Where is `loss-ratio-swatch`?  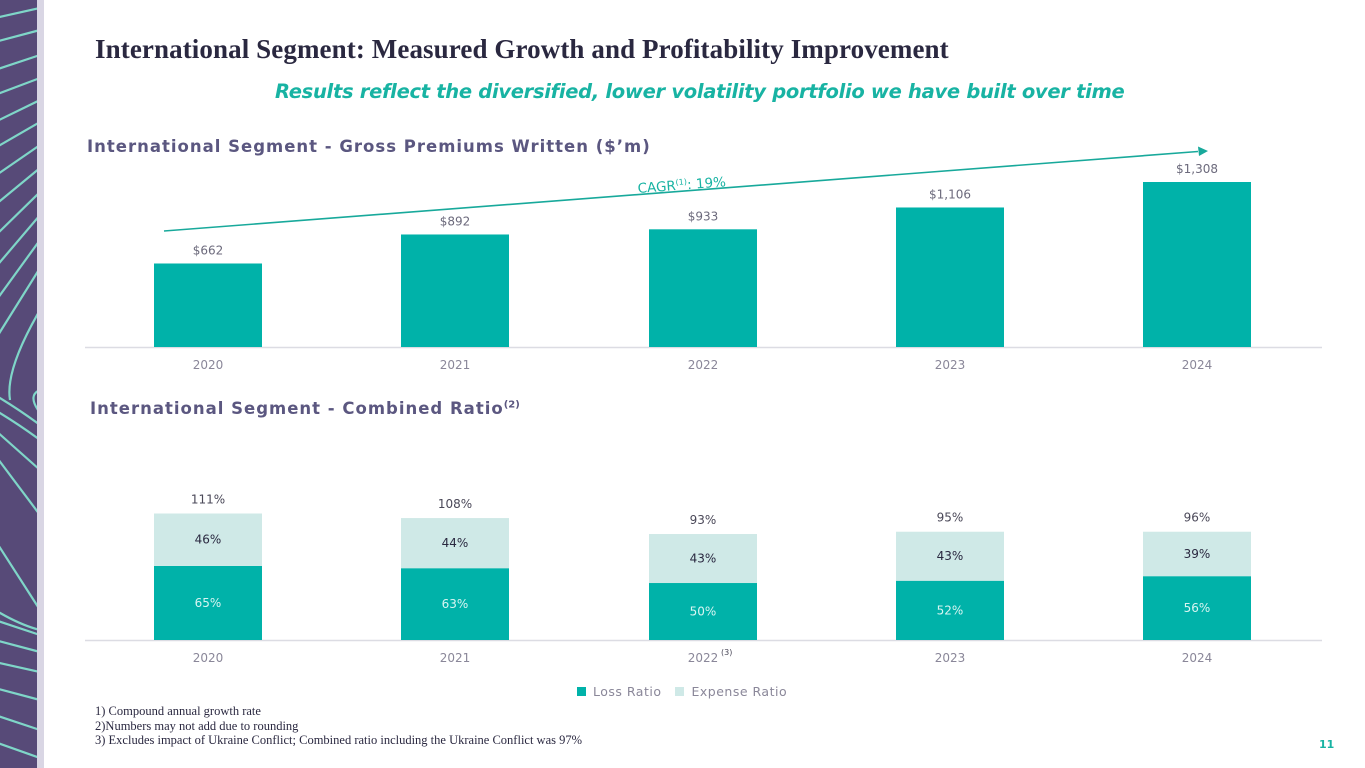
loss-ratio-swatch is located at coordinates (581, 691).